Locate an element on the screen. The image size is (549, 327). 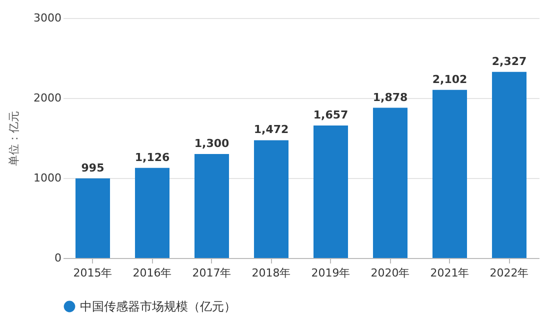
legend-label: 中国传感器市场规模（亿元） is located at coordinates (158, 307).